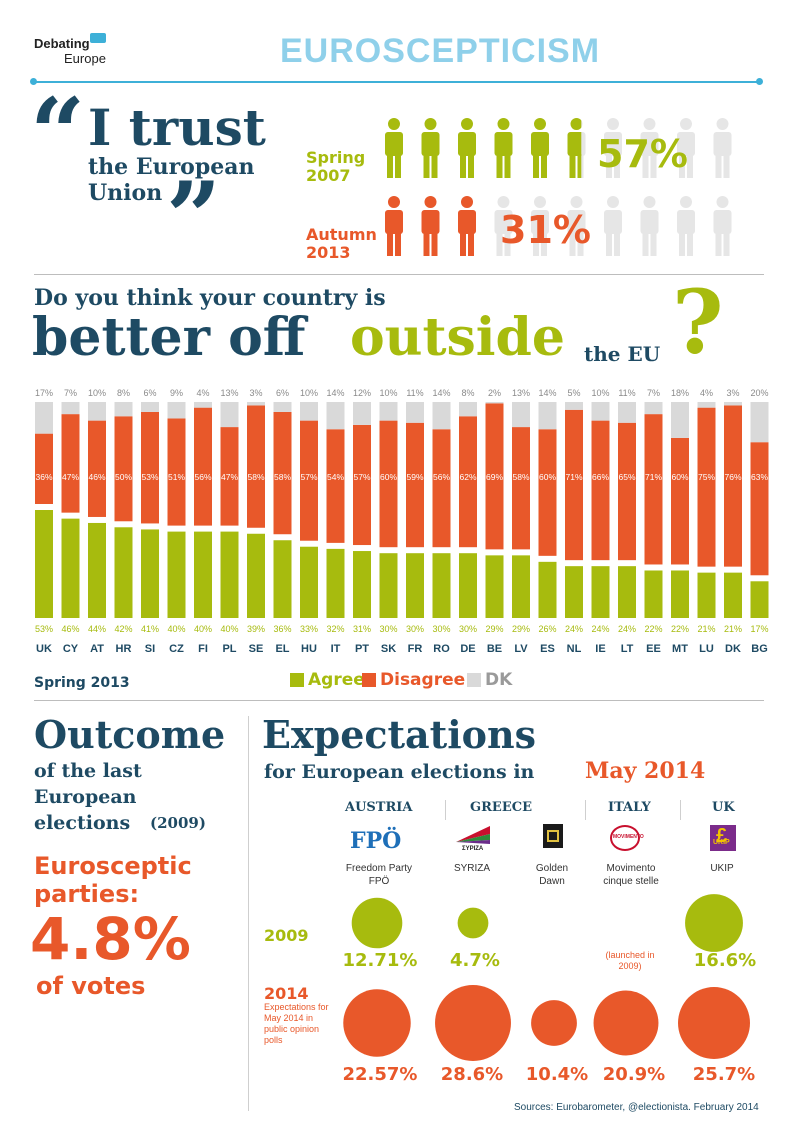 The image size is (797, 1128). I want to click on dk-value-label: 14%, so click(335, 393).